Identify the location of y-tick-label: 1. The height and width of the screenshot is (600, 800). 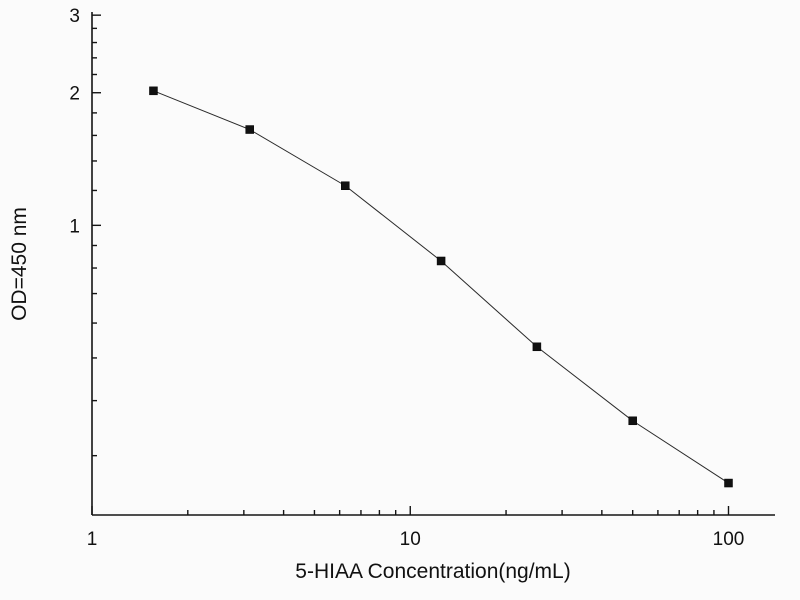
(74, 226).